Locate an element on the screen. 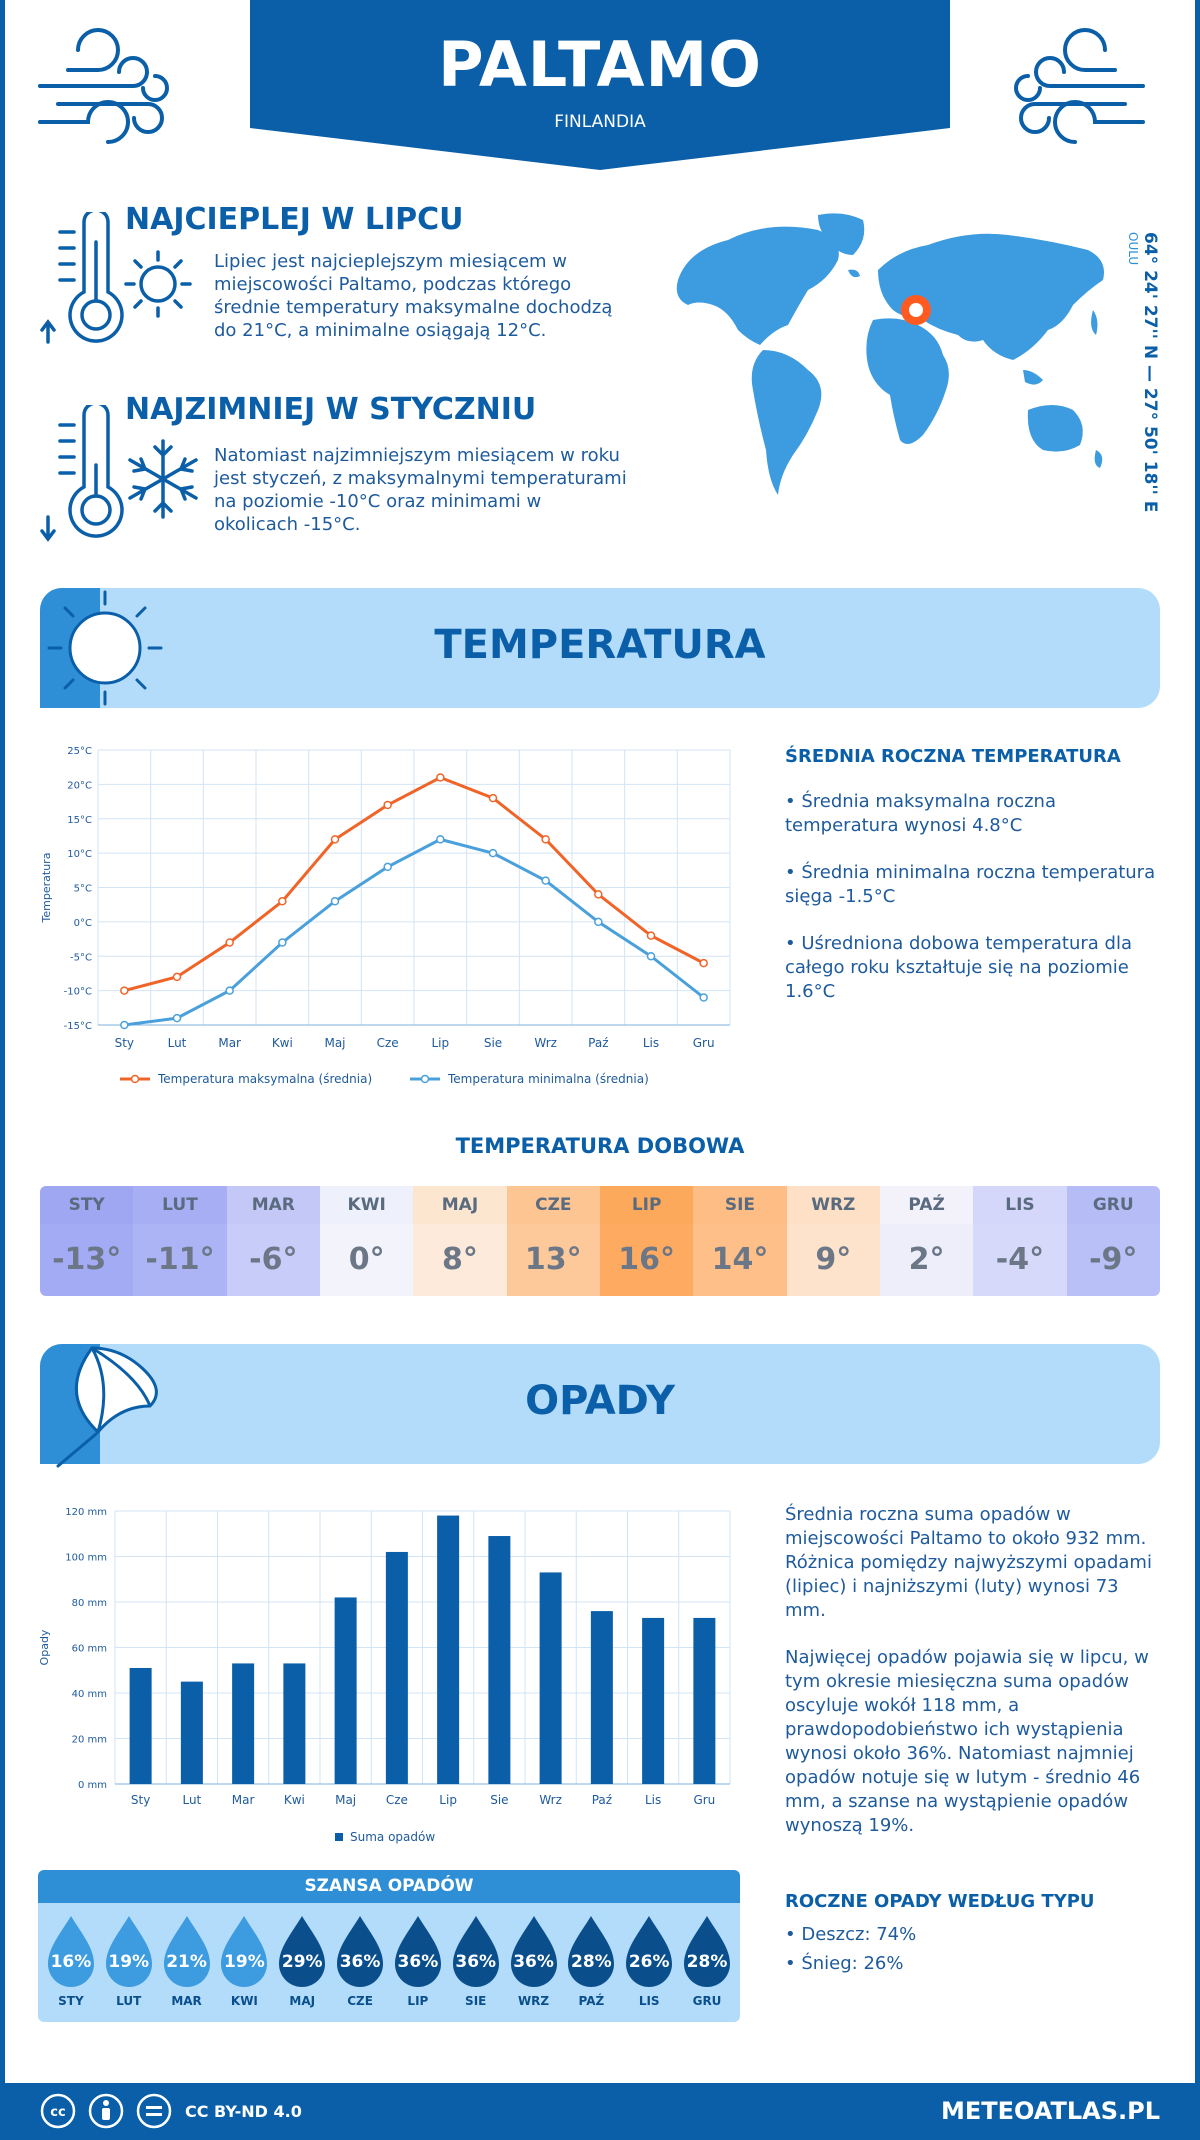 Image resolution: width=1200 pixels, height=2140 pixels. series-line is located at coordinates (414, 884).